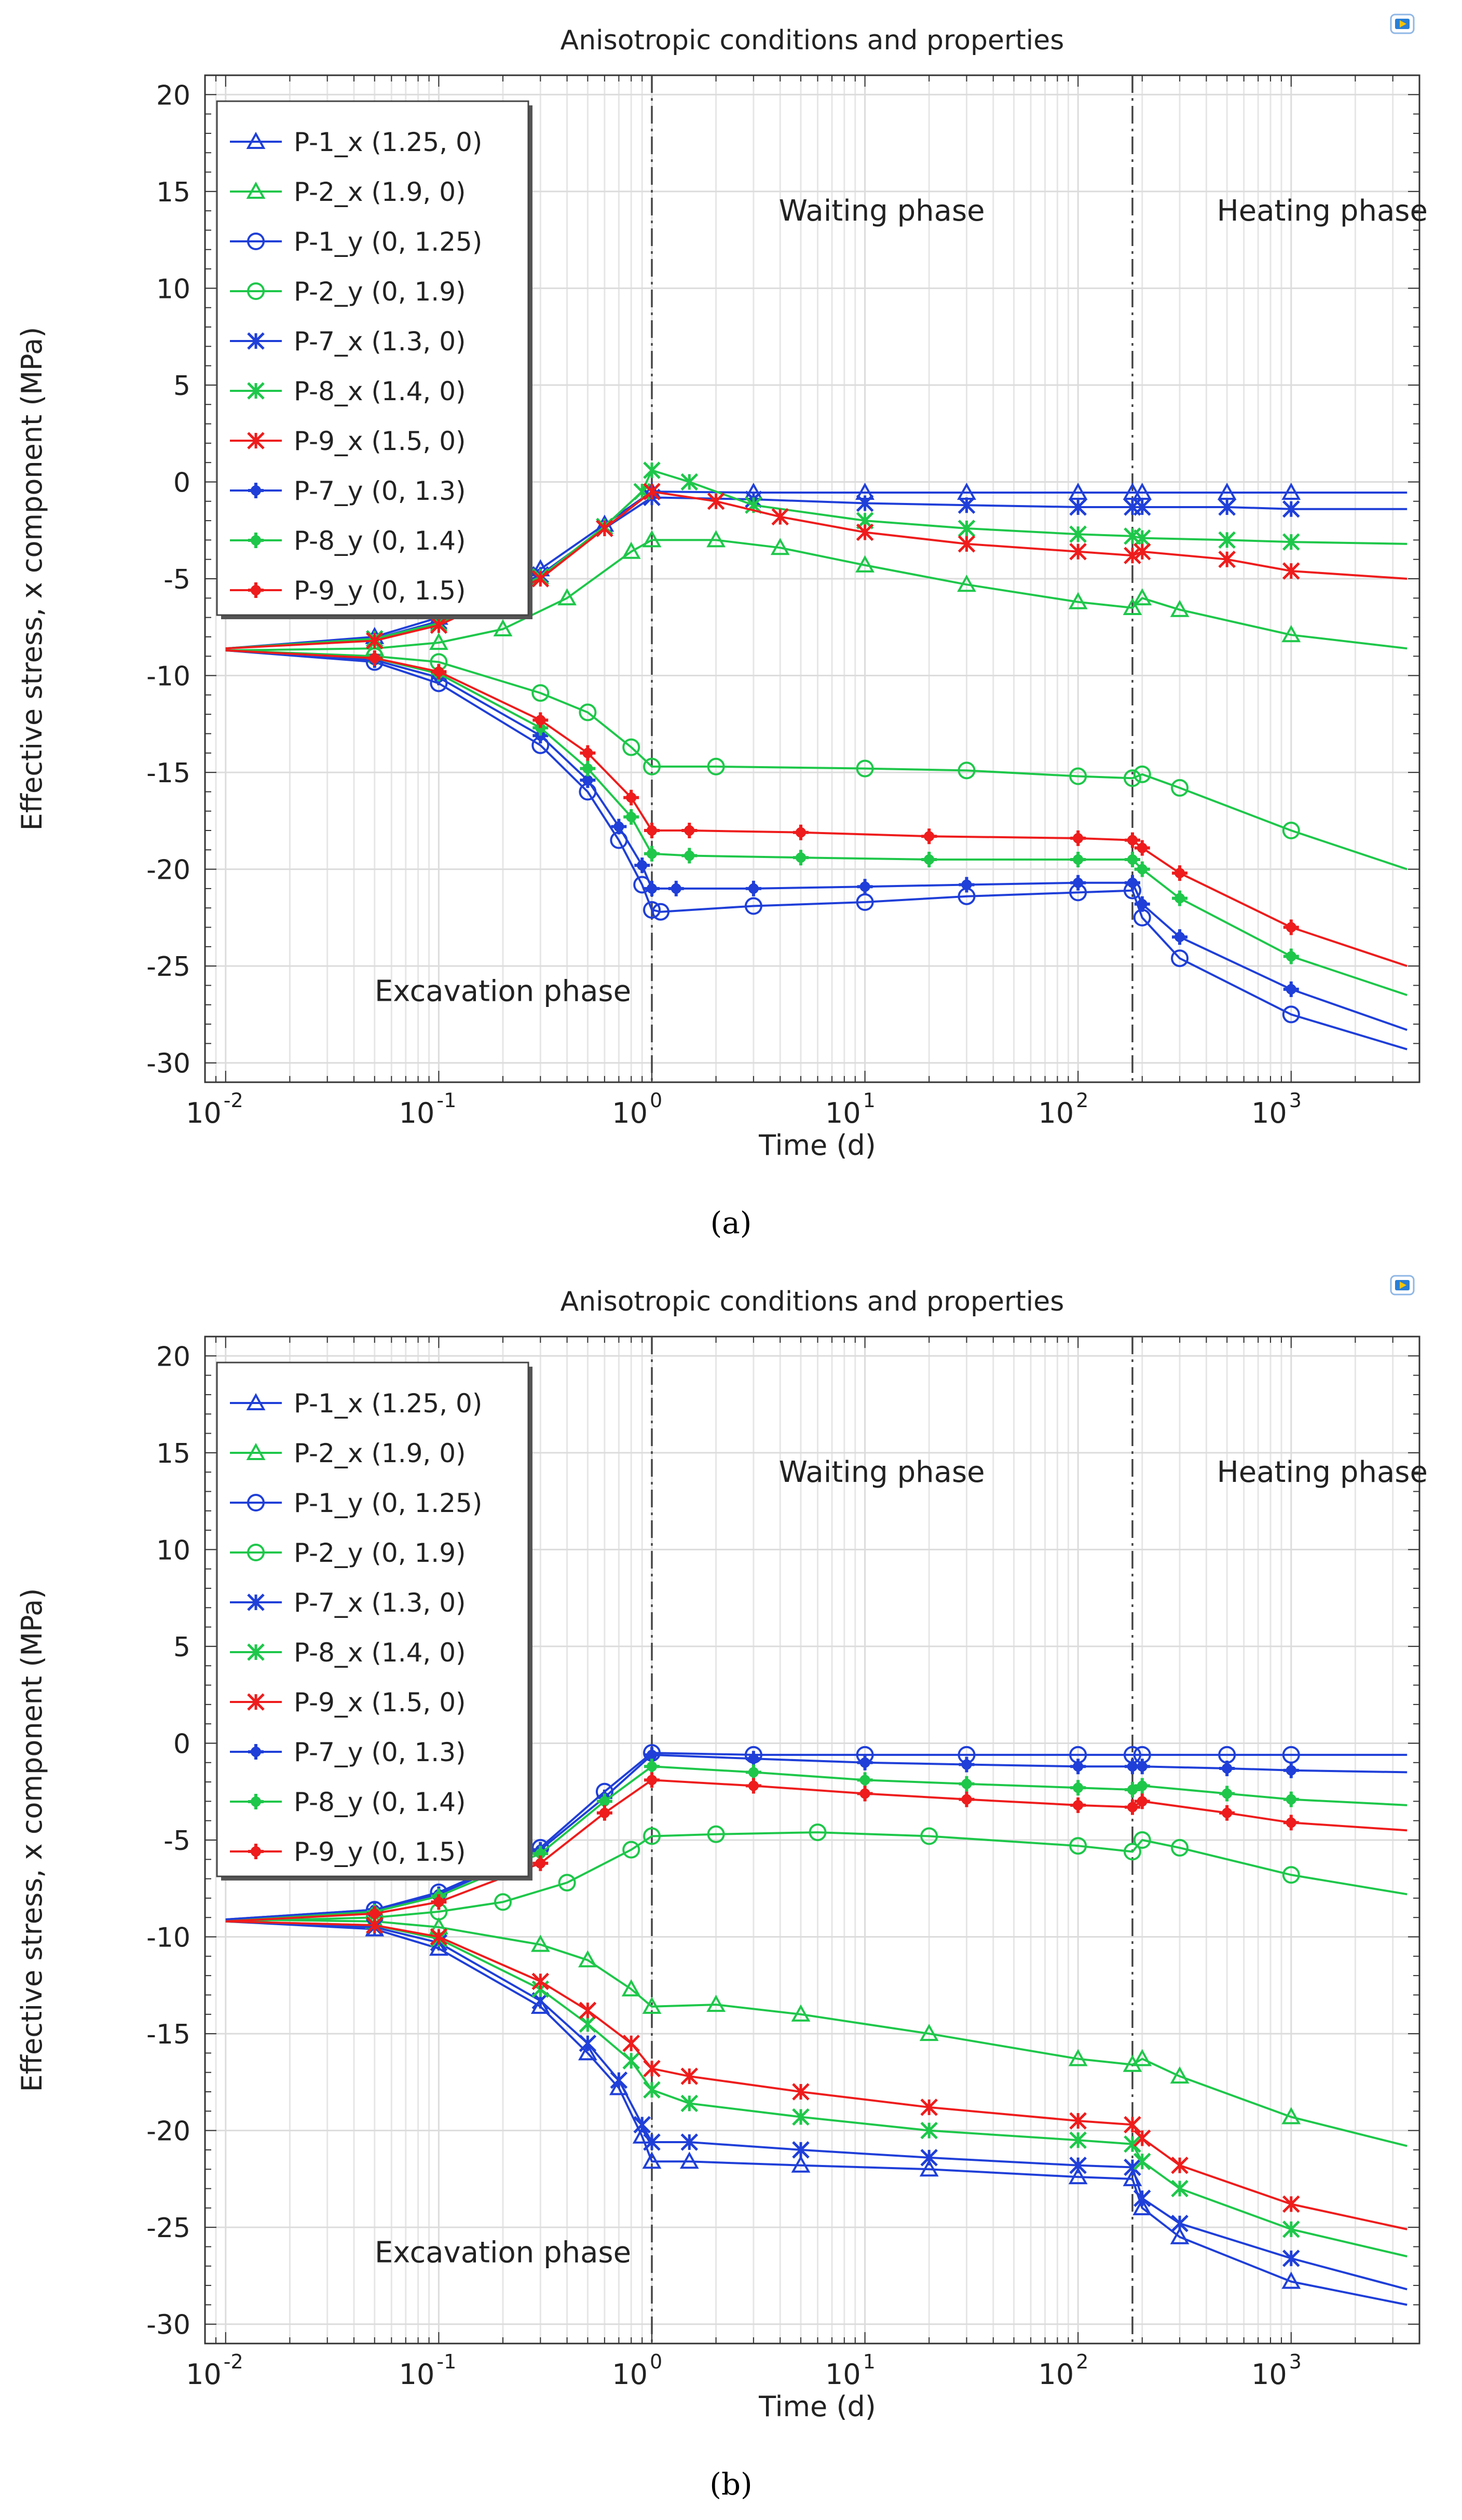  I want to click on legend-label: P-9_x (1.5, 0), so click(380, 1703).